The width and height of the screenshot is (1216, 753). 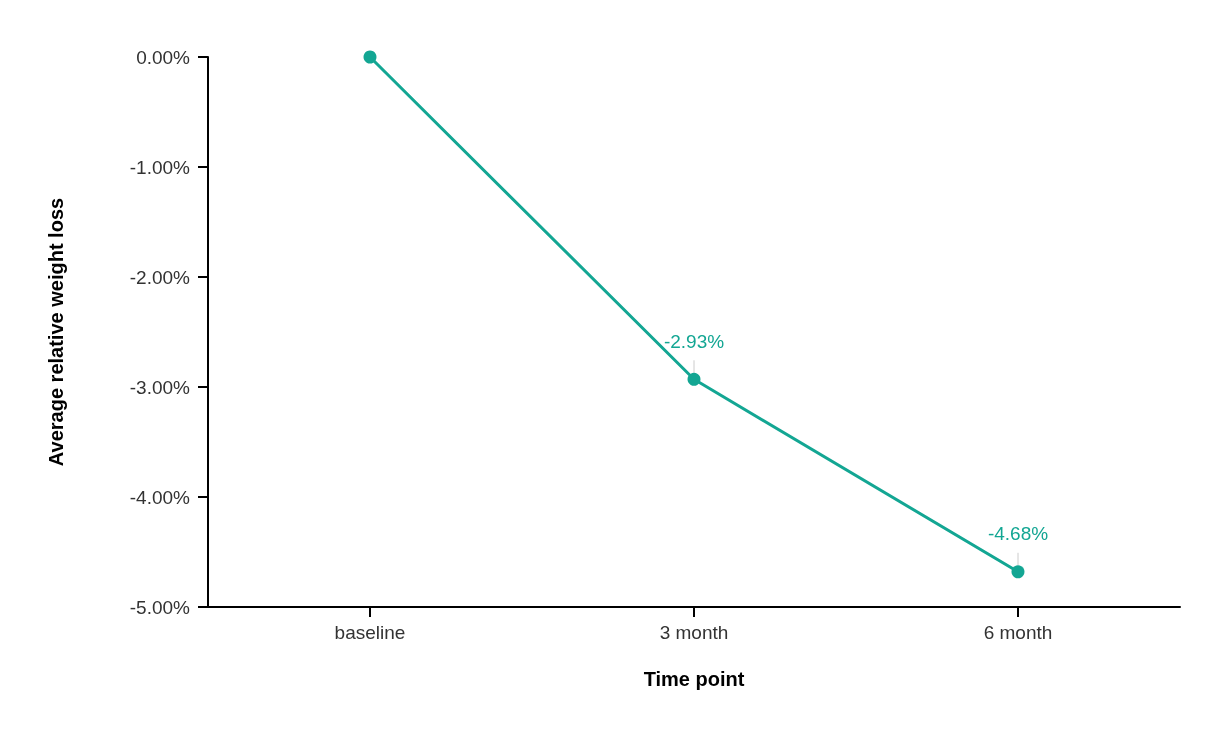 What do you see at coordinates (160, 607) in the screenshot?
I see `y-tick-label: -5.00%` at bounding box center [160, 607].